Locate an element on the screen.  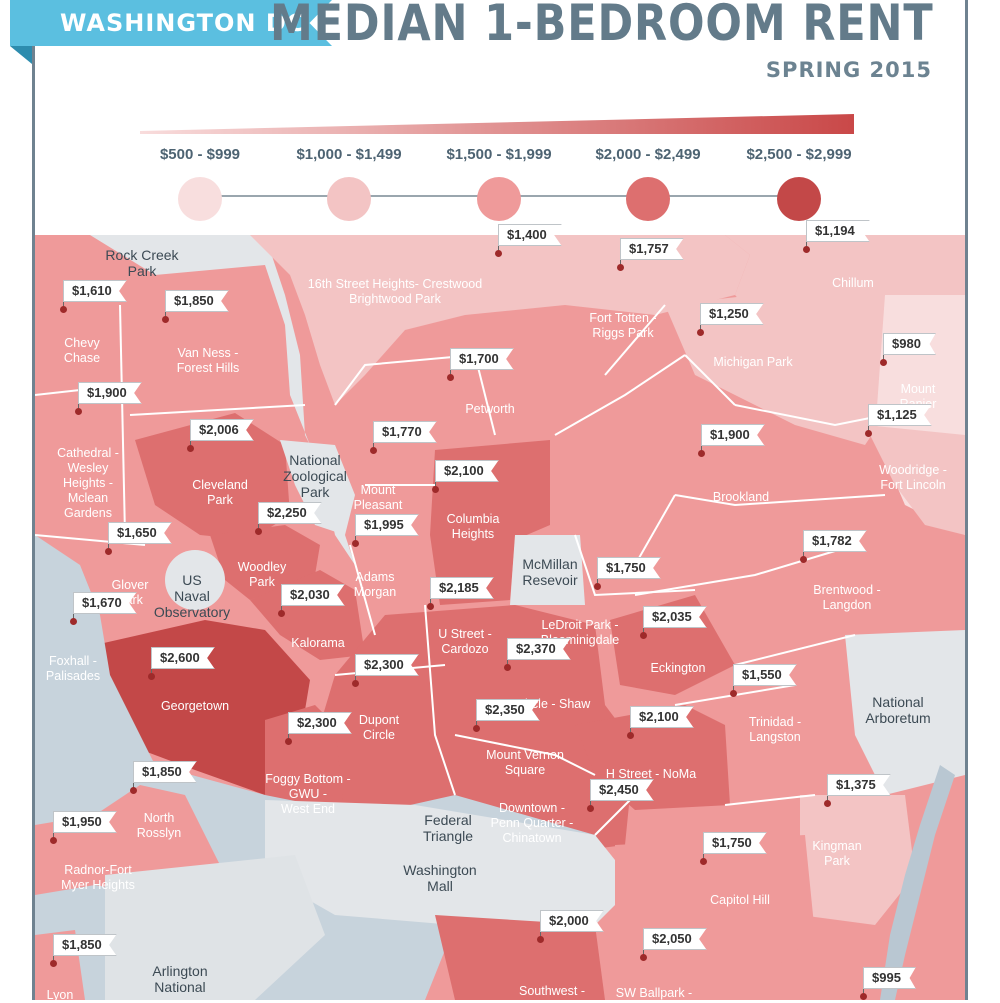
neighborhood-label: Downtown - Penn Quarter - Chinatown is located at coordinates (532, 823).